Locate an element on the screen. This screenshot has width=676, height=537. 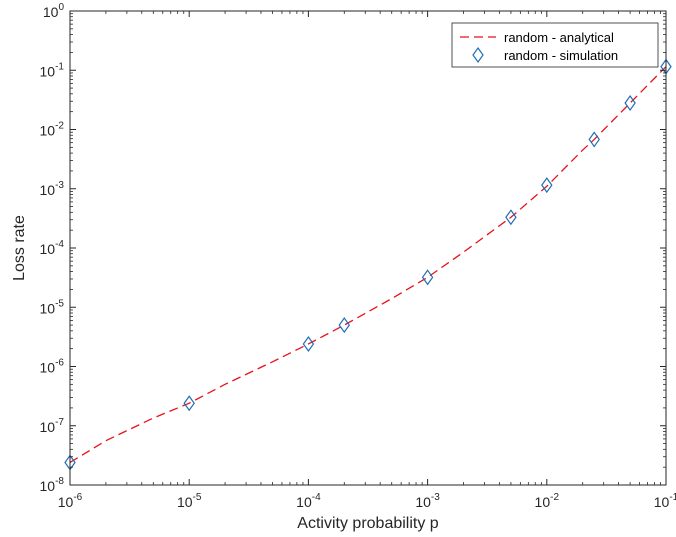
y-tick-label: 10⁻² is located at coordinates (52, 130).